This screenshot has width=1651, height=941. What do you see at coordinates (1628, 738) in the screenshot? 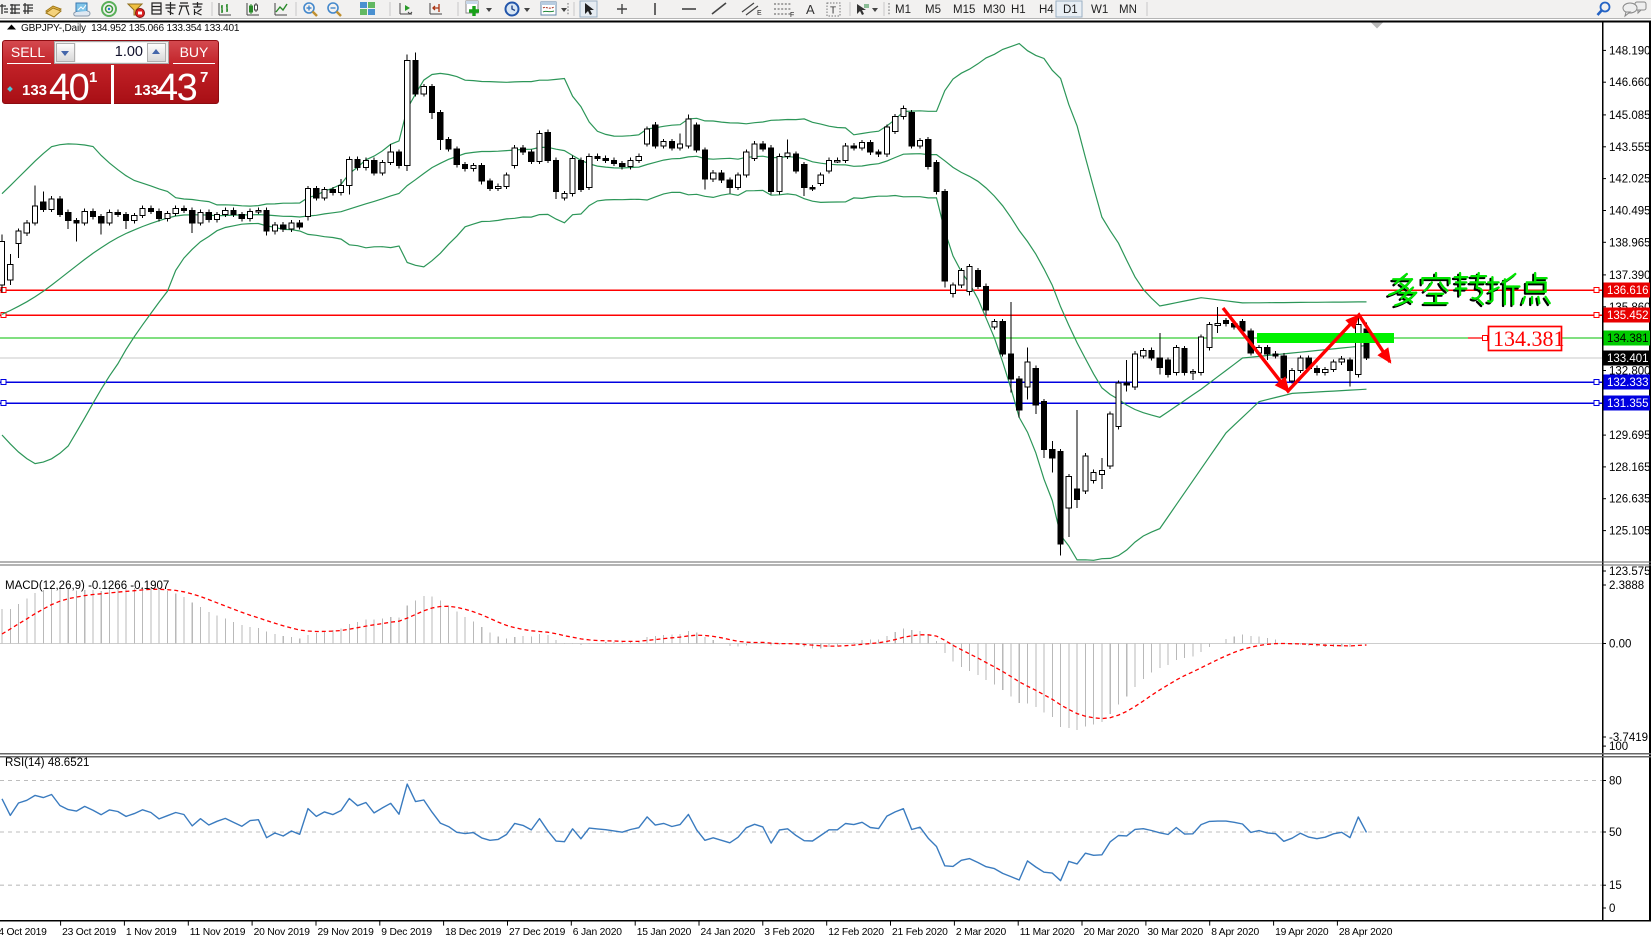
I see `svg-text: -3.7419` at bounding box center [1628, 738].